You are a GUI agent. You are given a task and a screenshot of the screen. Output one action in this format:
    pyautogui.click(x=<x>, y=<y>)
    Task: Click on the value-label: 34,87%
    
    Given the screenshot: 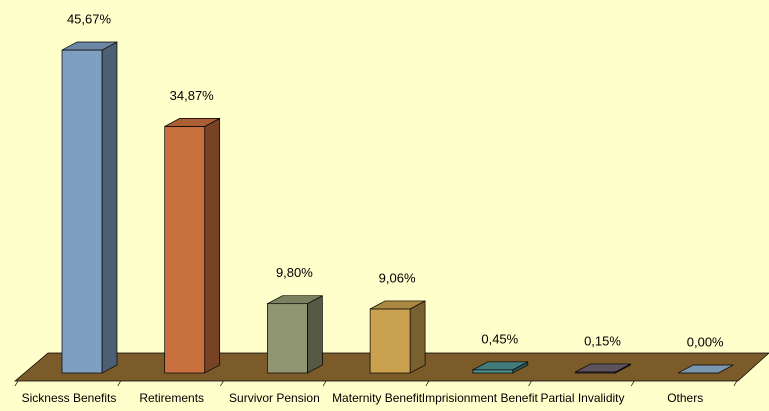 What is the action you would take?
    pyautogui.click(x=192, y=95)
    